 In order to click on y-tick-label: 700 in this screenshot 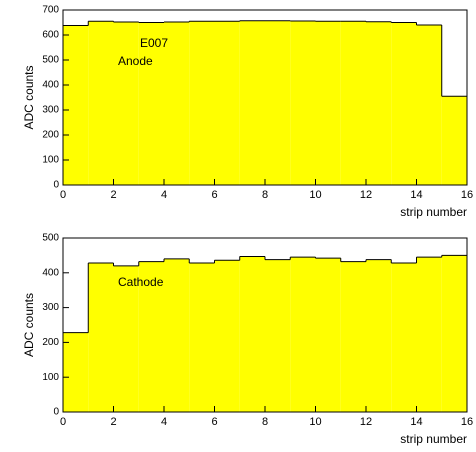, I will do `click(50, 10)`.